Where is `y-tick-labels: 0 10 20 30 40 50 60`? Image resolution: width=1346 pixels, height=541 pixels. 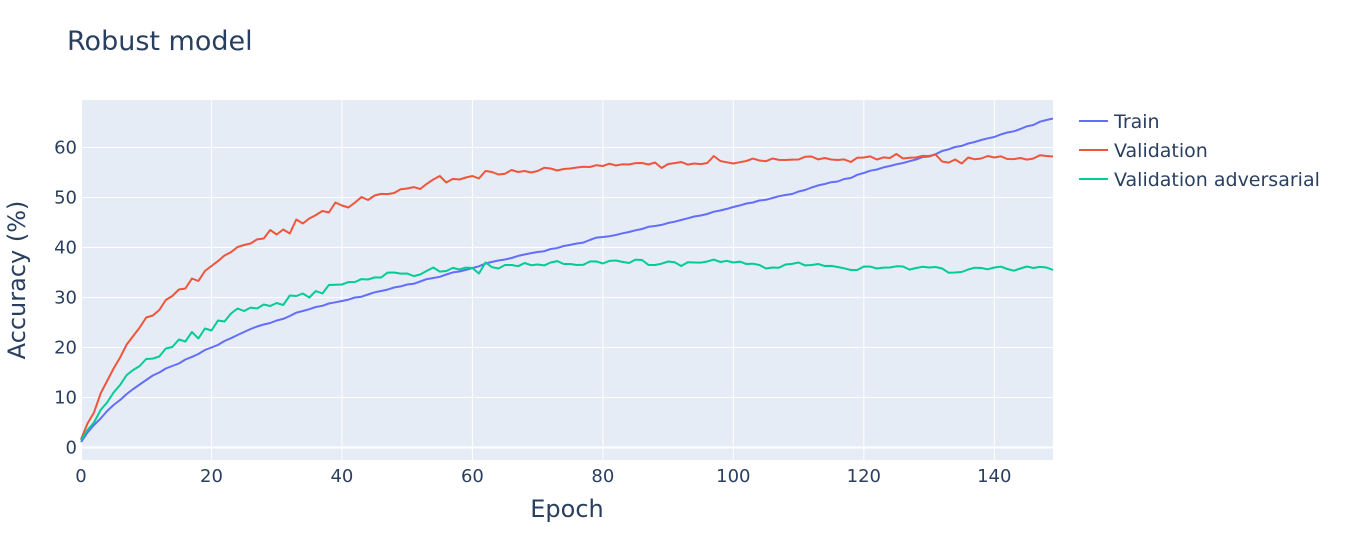 y-tick-labels: 0 10 20 30 40 50 60 is located at coordinates (65, 298).